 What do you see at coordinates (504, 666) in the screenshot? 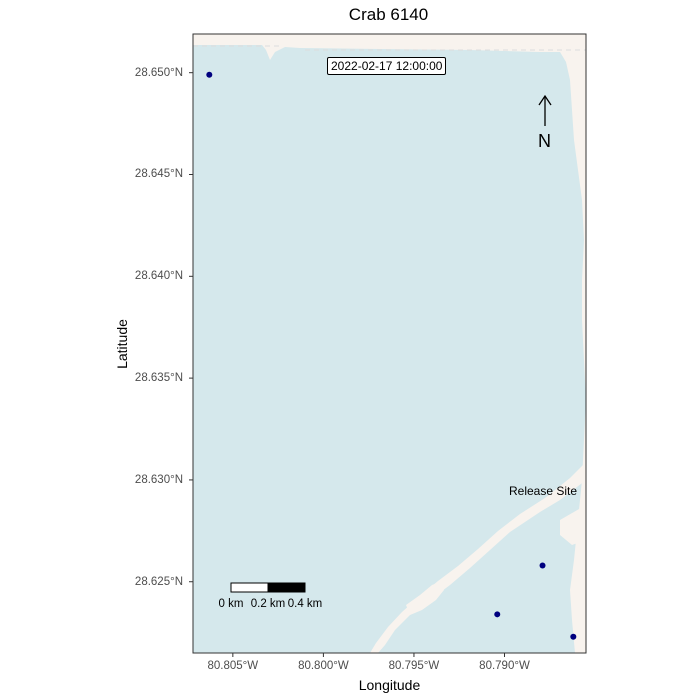
I see `x-tick-label-3: 80.790°W` at bounding box center [504, 666].